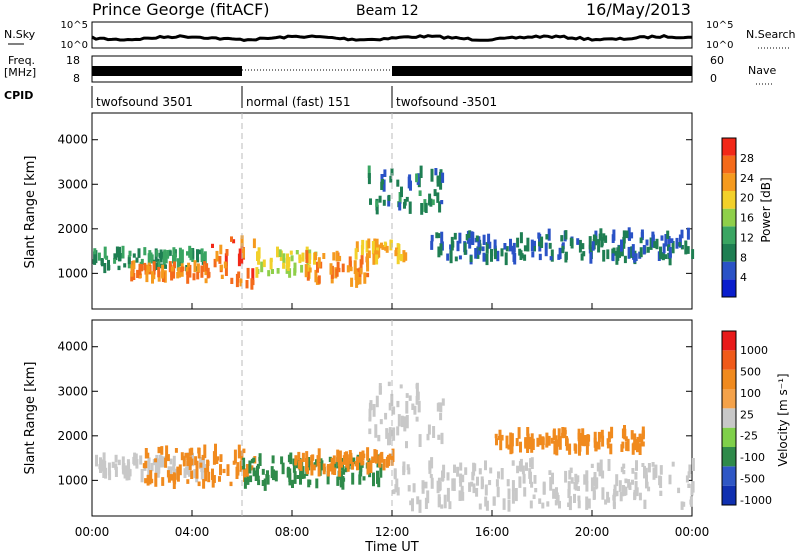  What do you see at coordinates (747, 218) in the screenshot?
I see `power-colorbar-tick: 16` at bounding box center [747, 218].